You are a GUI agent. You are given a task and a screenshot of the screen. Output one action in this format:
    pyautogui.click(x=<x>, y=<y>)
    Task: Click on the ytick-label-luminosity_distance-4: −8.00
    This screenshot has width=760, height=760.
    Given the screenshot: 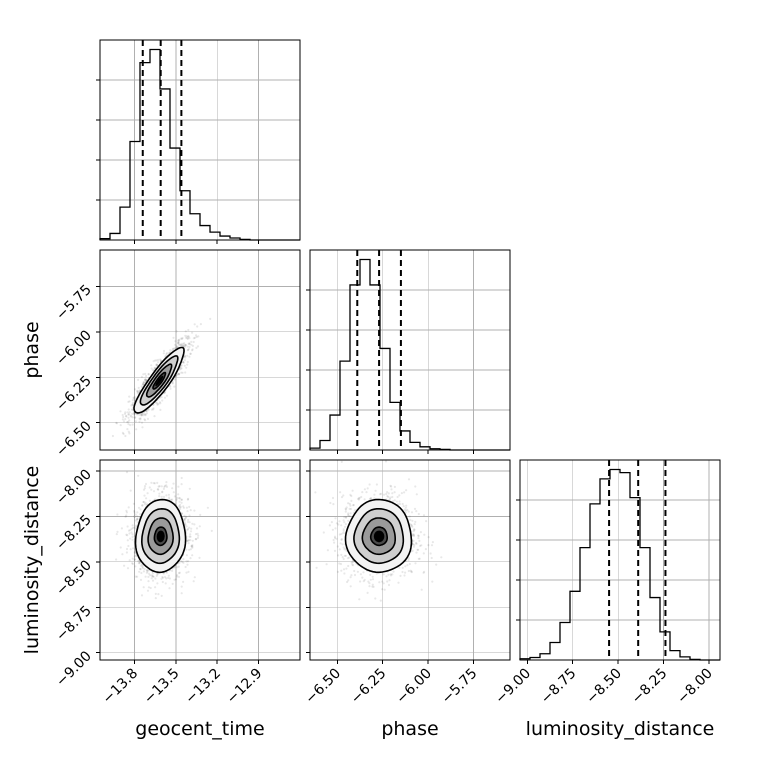 What is the action you would take?
    pyautogui.click(x=74, y=487)
    